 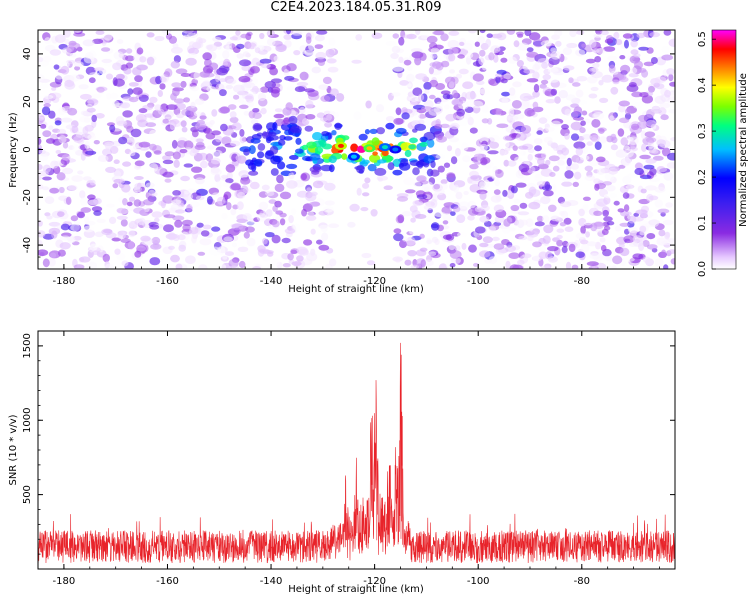 I want to click on colorbar-tick-label: 0.2, so click(x=702, y=177).